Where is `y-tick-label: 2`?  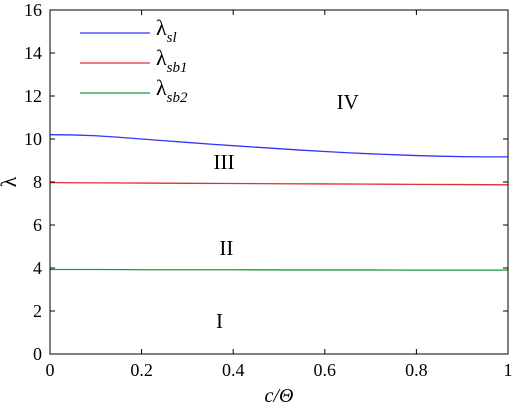 y-tick-label: 2 is located at coordinates (37, 311).